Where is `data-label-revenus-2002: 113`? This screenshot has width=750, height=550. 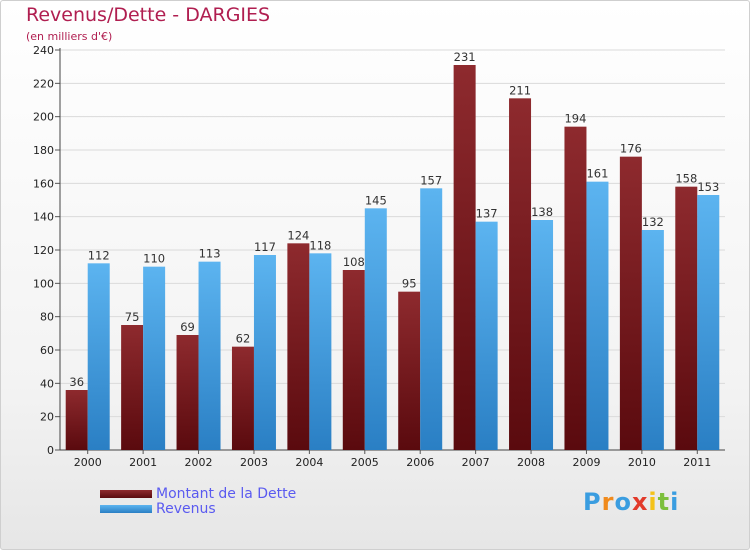 data-label-revenus-2002: 113 is located at coordinates (210, 254).